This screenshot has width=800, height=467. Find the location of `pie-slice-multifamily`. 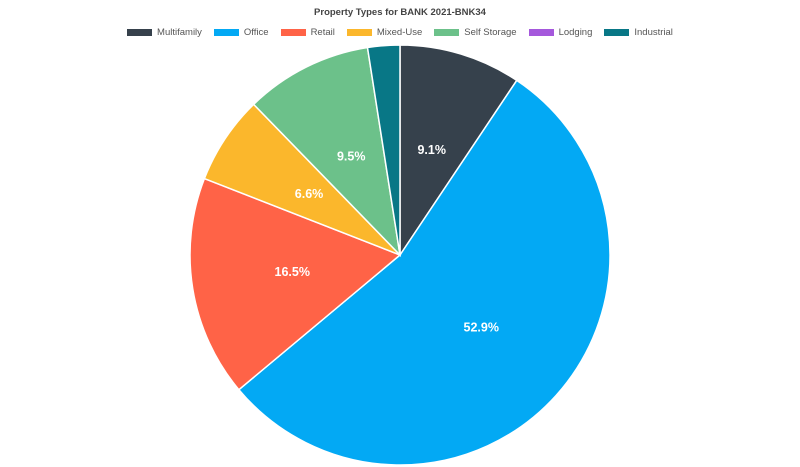

pie-slice-multifamily is located at coordinates (458, 151).